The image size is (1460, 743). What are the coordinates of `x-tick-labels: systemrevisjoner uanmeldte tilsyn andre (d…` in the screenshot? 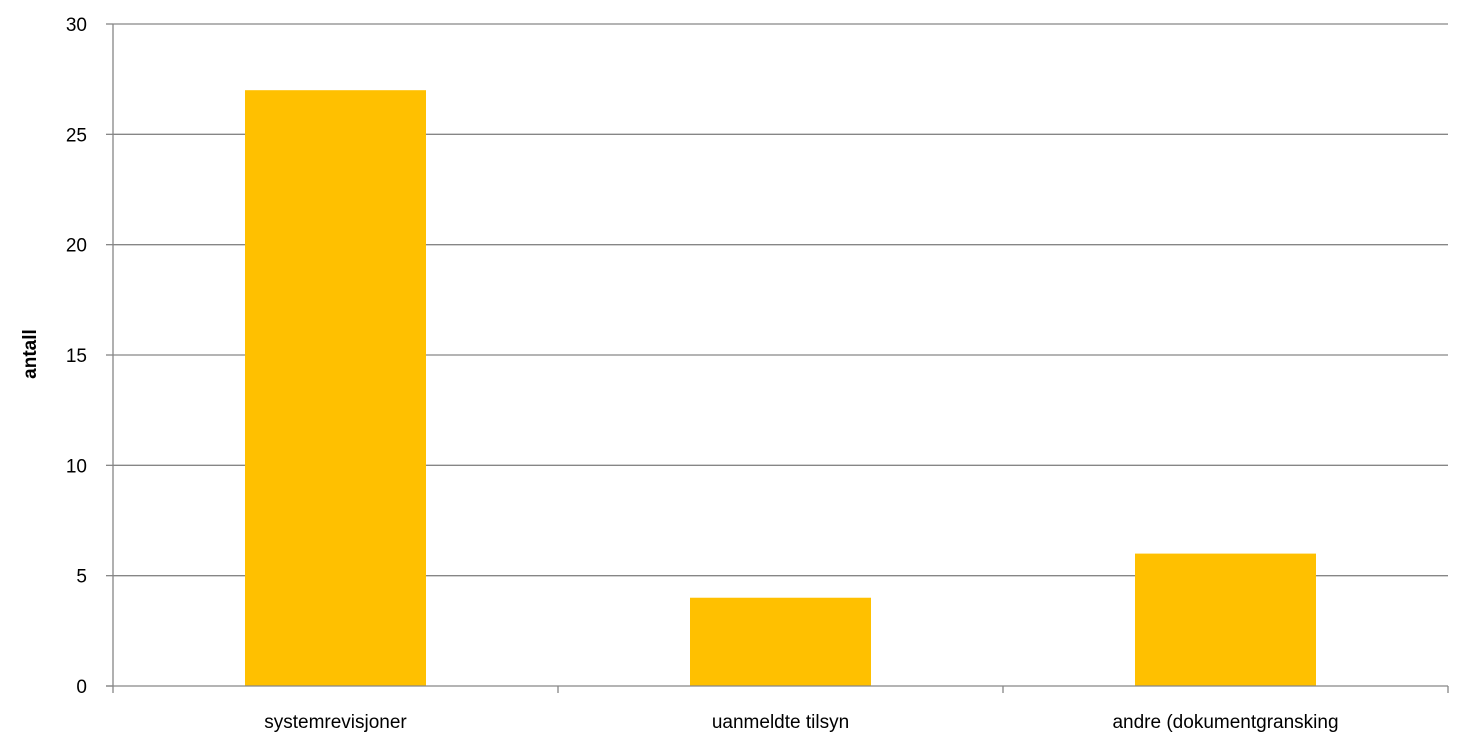 It's located at (801, 722).